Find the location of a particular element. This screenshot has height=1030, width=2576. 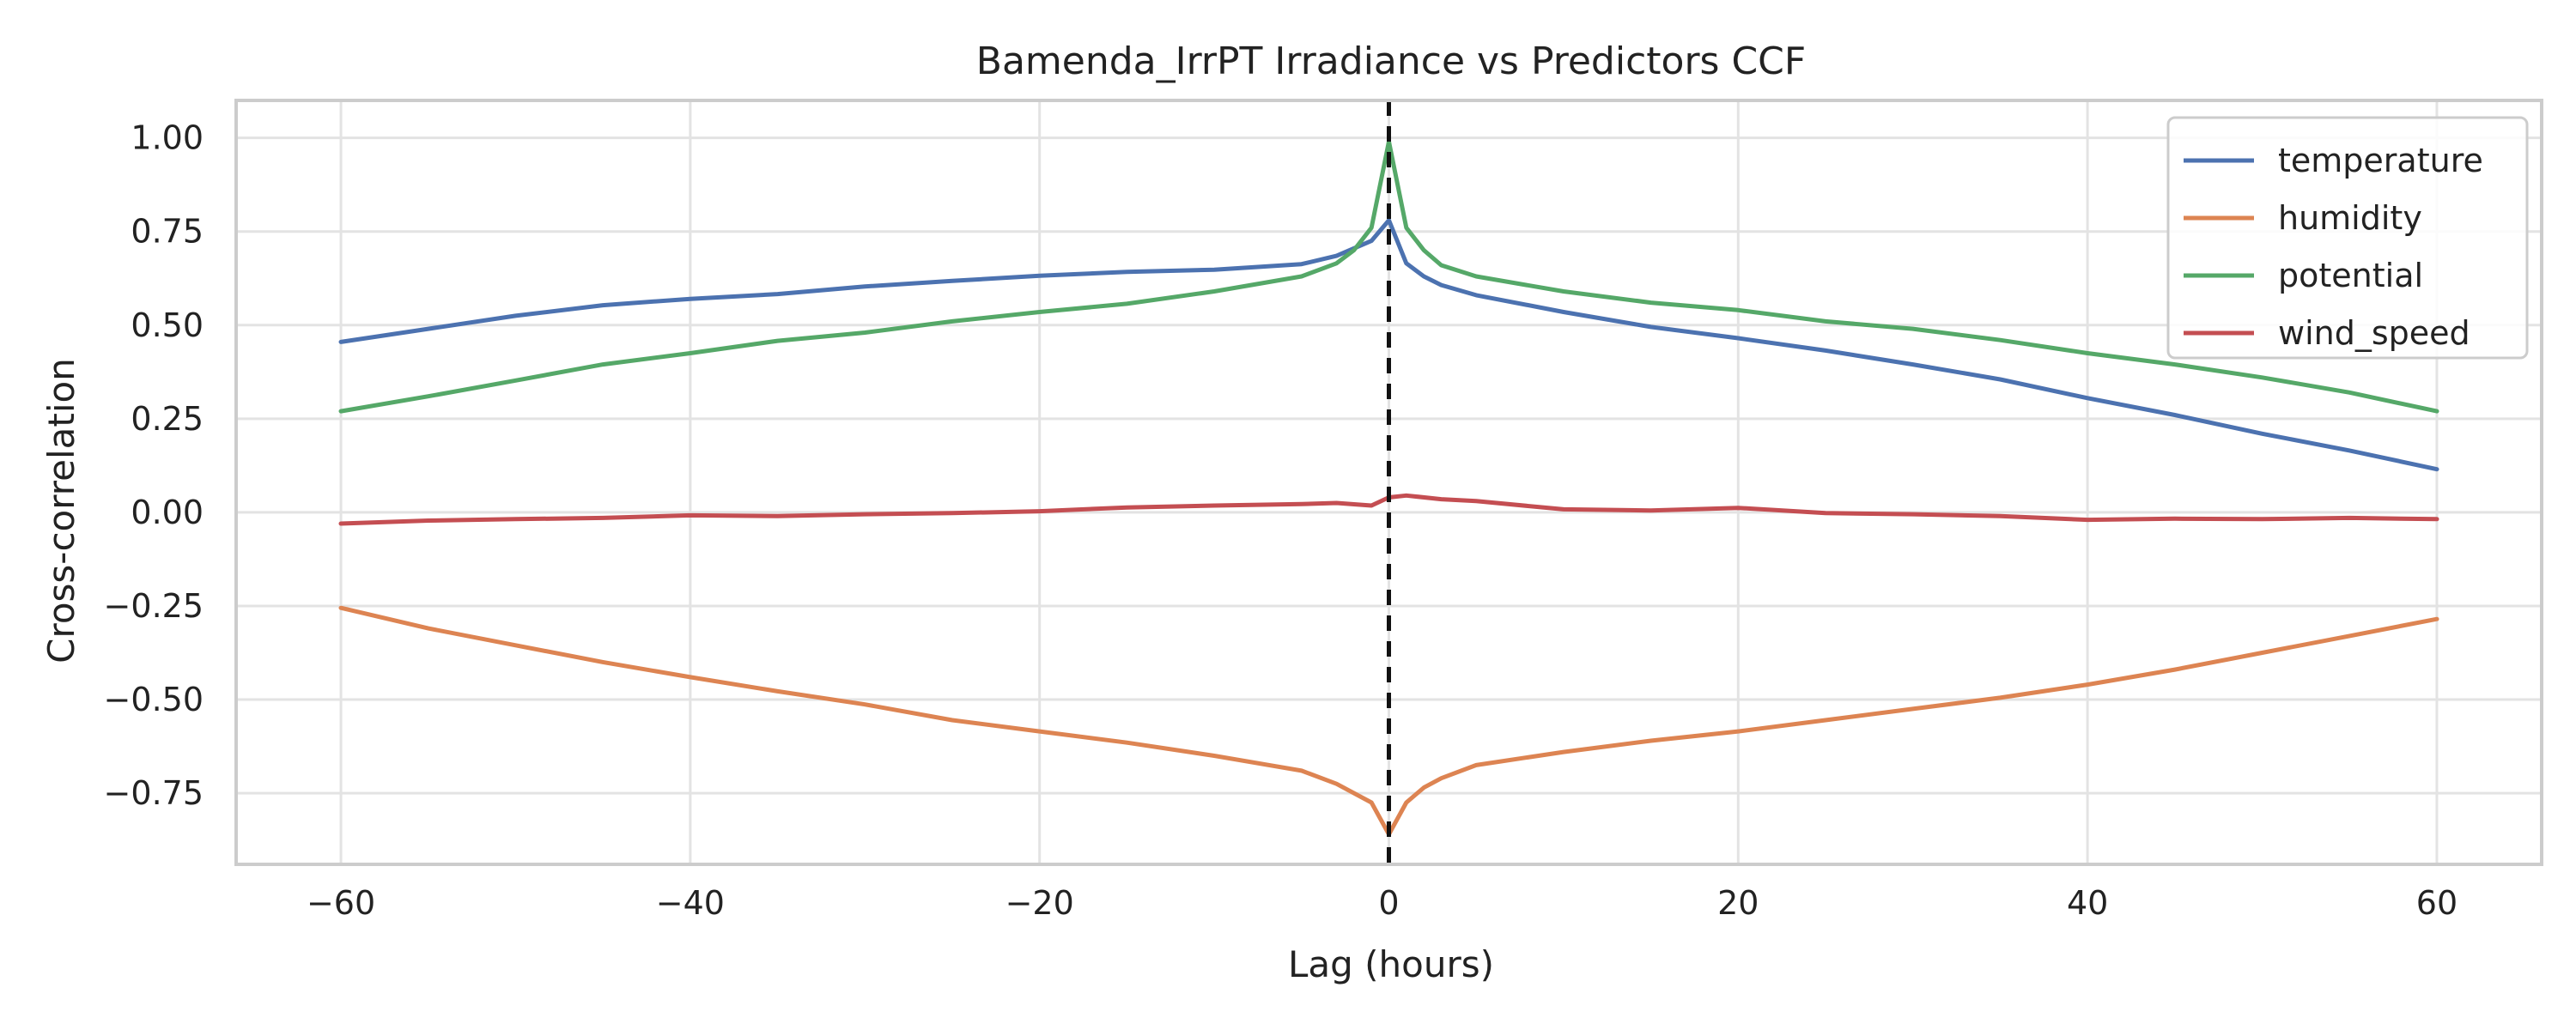

y-tick-label: 0.25 is located at coordinates (167, 419).